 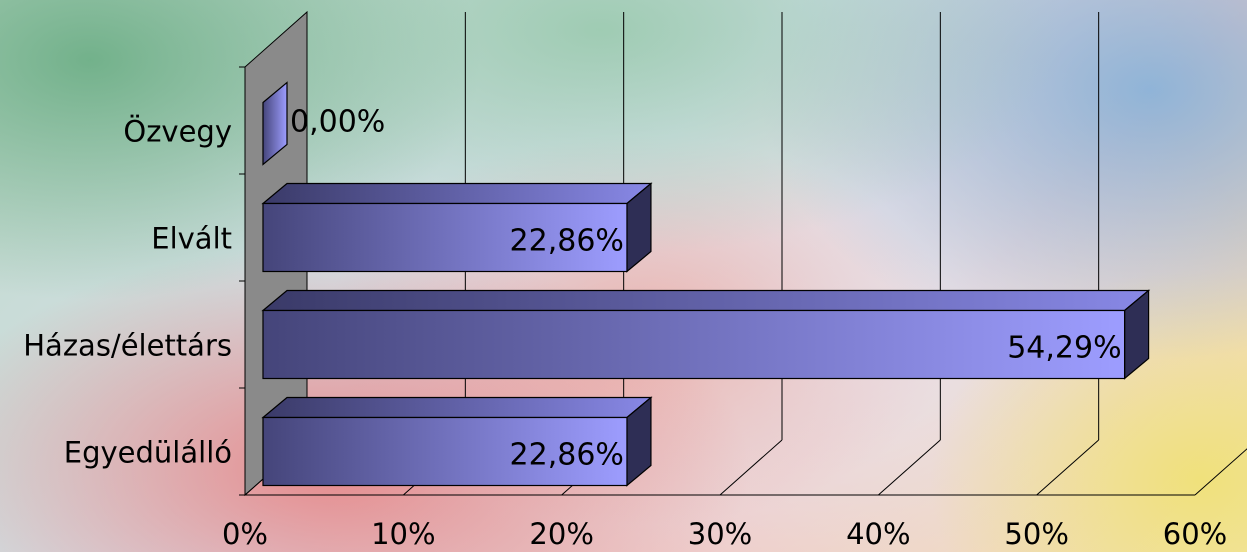 I want to click on x-tick-label: 50%, so click(x=1036, y=534).